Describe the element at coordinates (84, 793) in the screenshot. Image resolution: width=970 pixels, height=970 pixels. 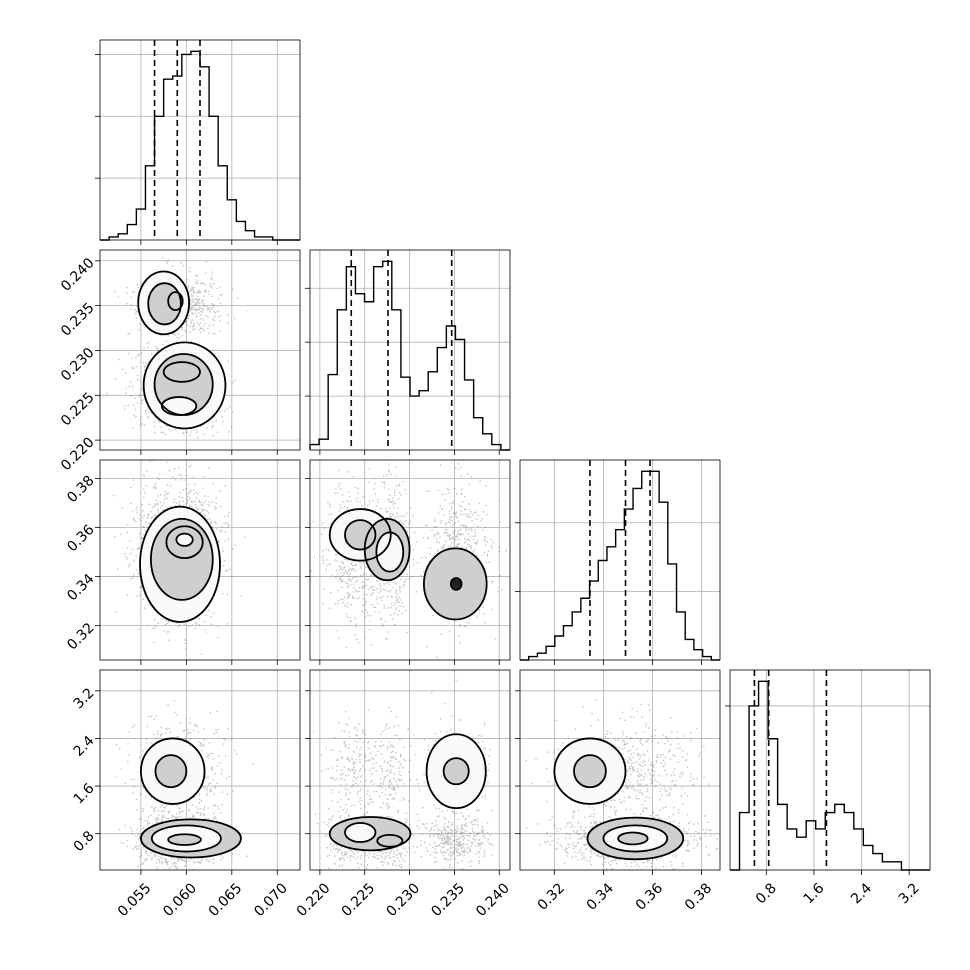
I see `ytick-label-3-1: 1.6` at that location.